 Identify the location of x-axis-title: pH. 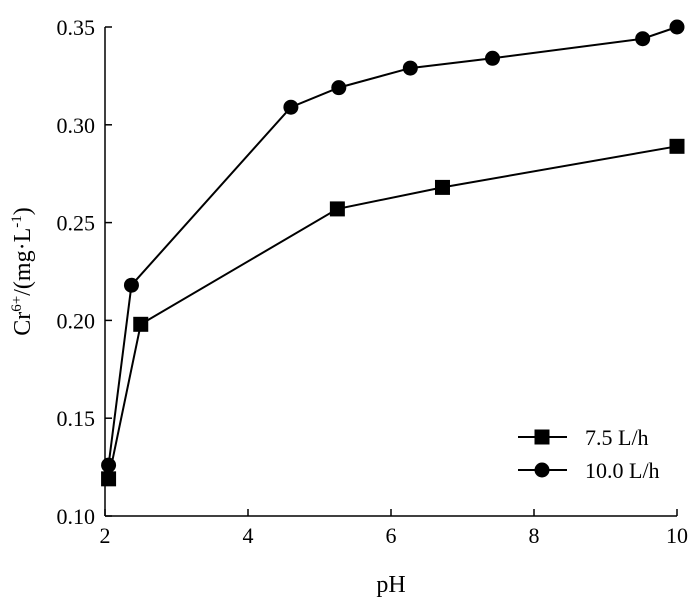
(390, 585).